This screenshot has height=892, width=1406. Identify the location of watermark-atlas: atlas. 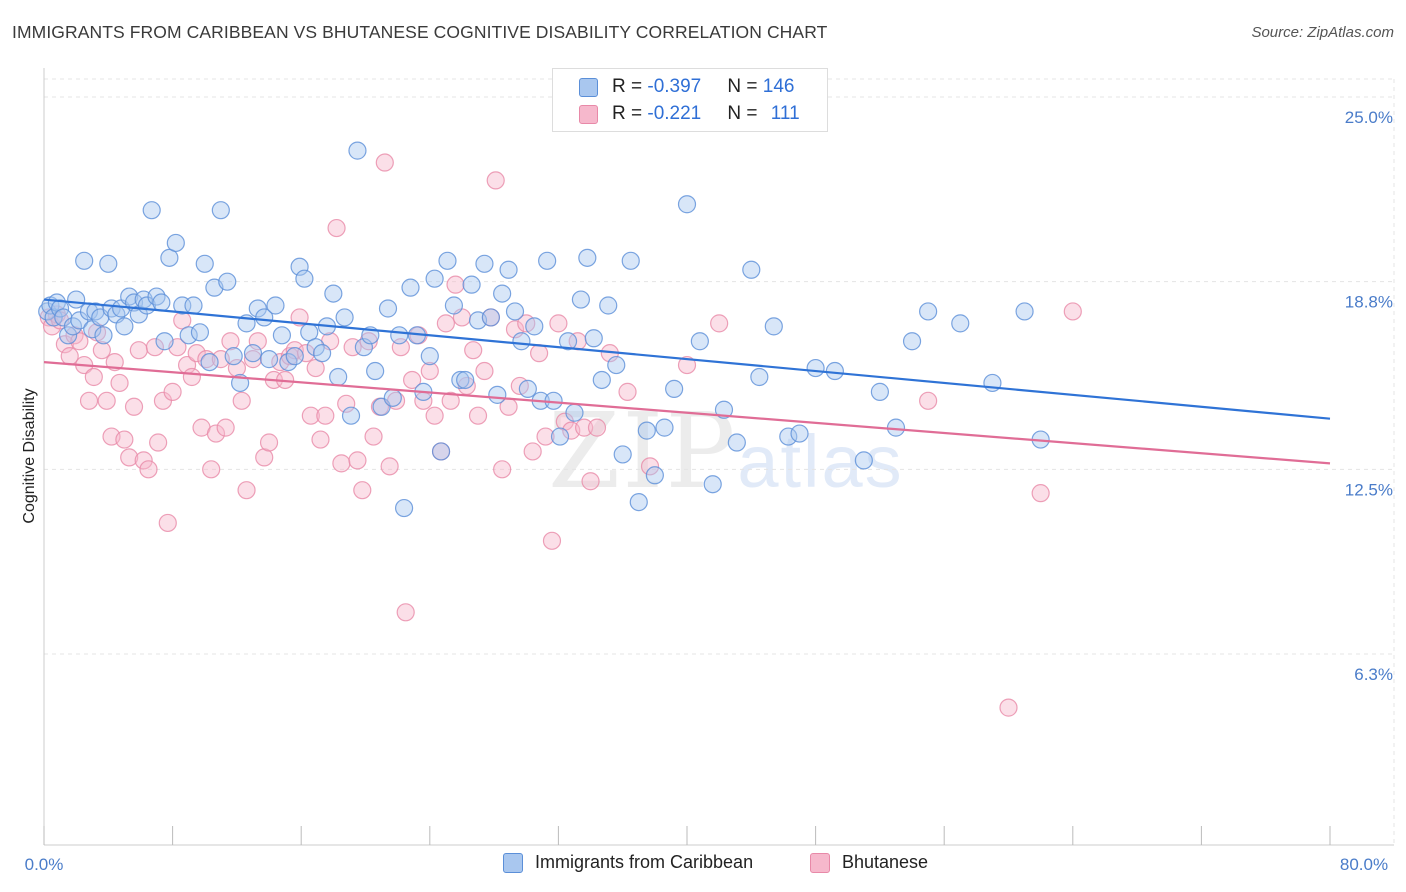
(820, 461).